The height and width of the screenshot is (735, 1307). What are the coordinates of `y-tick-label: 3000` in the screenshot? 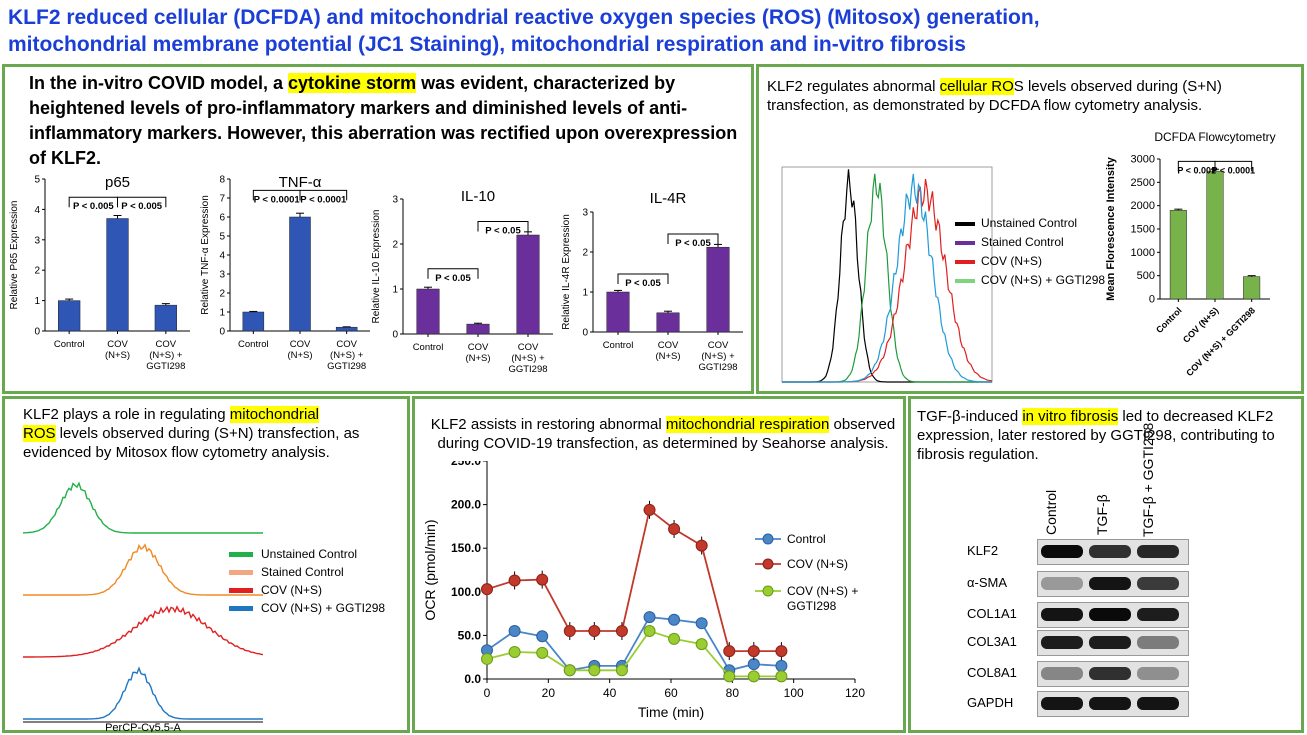 It's located at (1143, 160).